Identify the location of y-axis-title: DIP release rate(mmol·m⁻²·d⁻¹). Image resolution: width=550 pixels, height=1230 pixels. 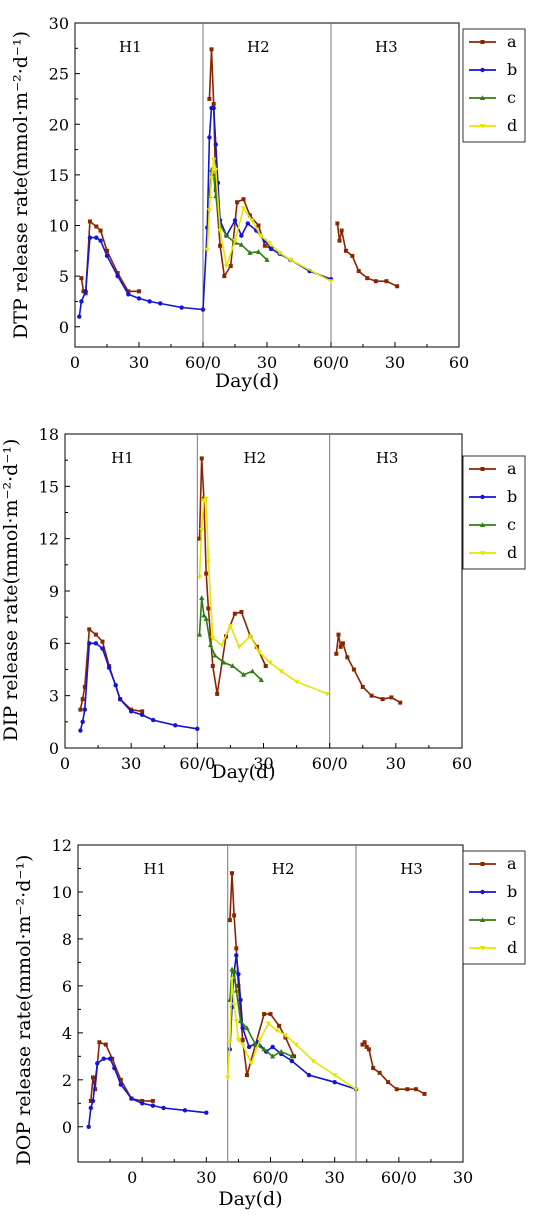
(11, 590).